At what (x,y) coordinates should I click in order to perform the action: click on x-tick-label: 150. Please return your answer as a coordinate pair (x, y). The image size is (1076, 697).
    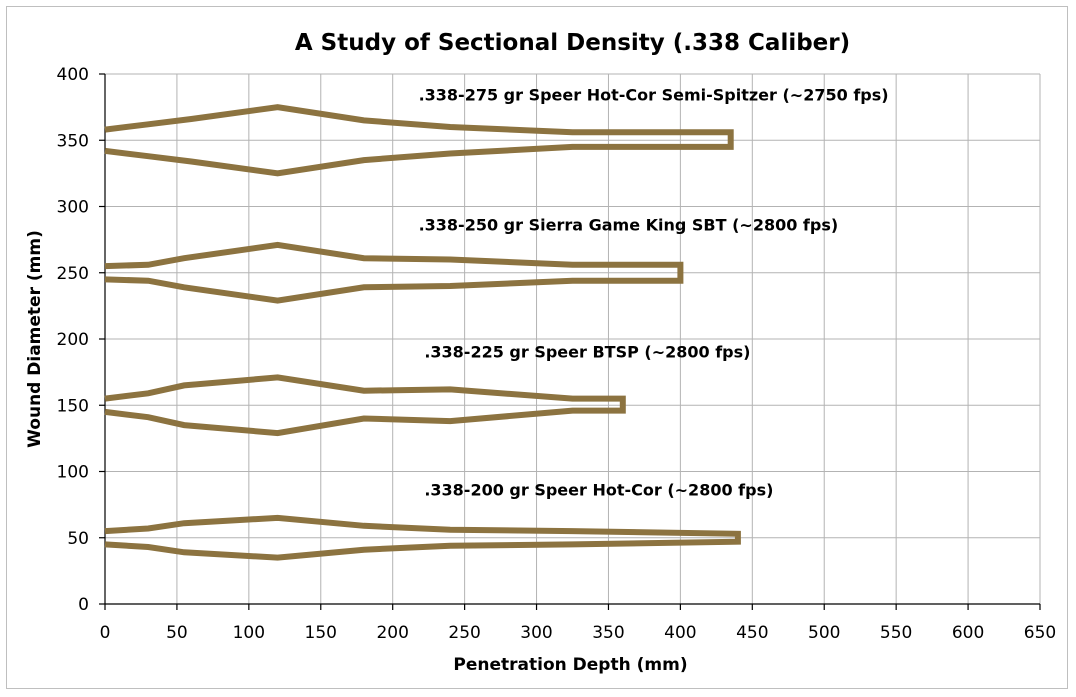
    Looking at the image, I should click on (321, 633).